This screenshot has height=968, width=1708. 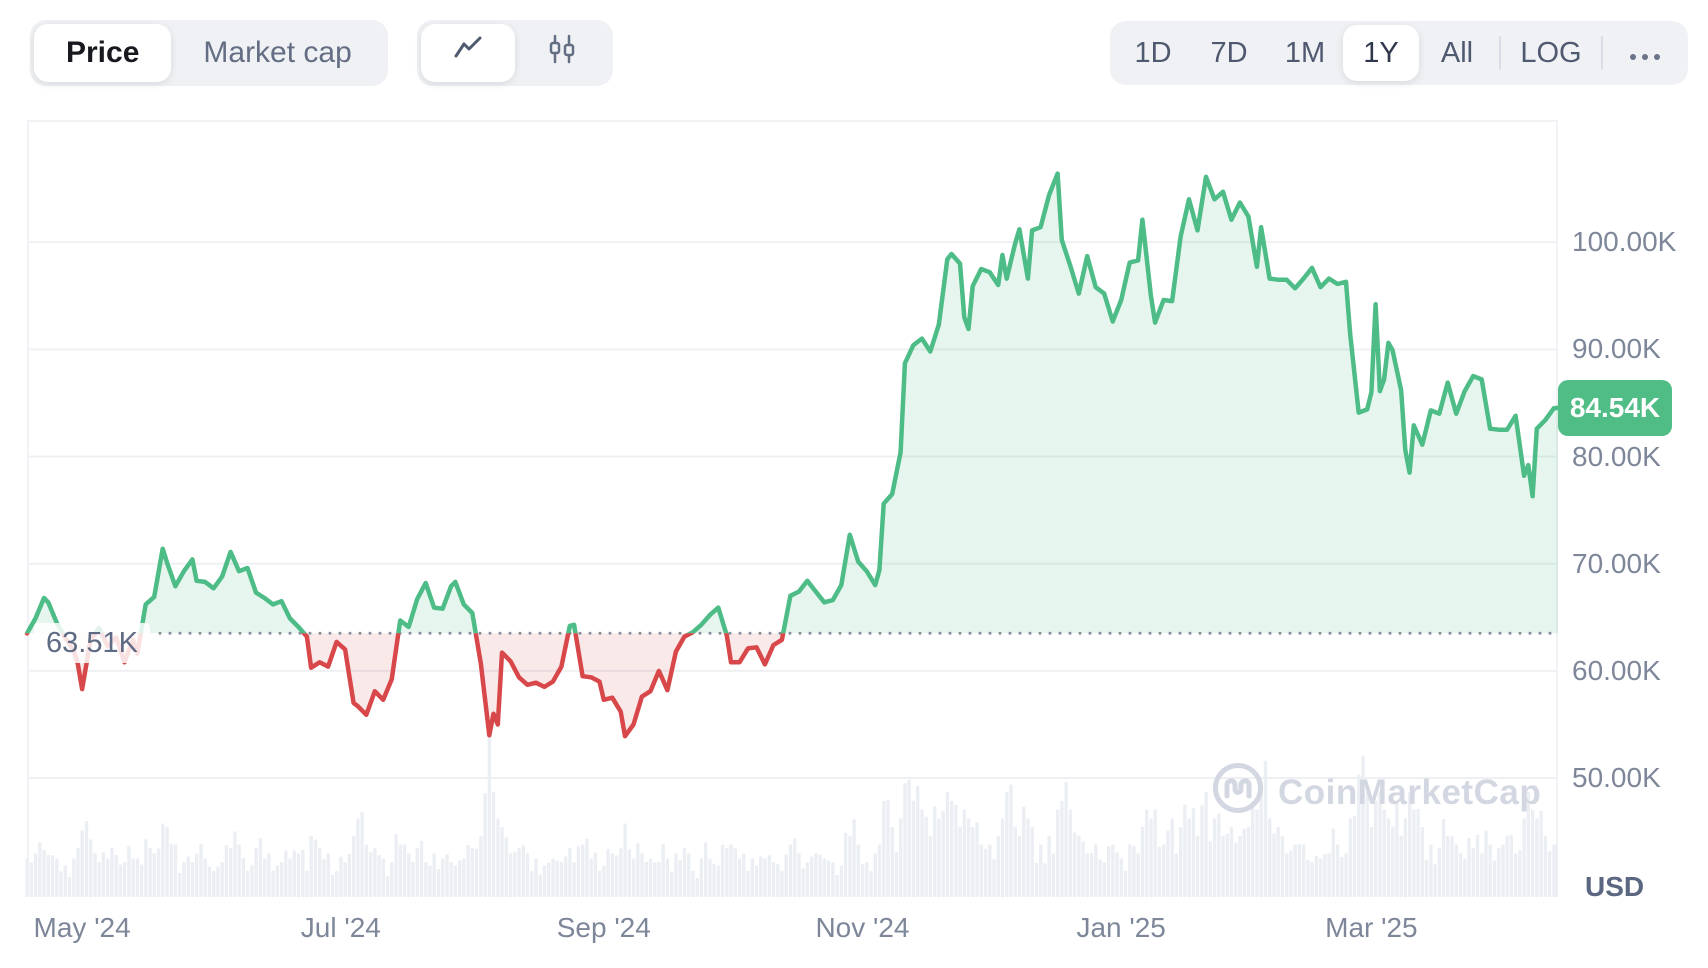 I want to click on candlestick-button, so click(x=562, y=53).